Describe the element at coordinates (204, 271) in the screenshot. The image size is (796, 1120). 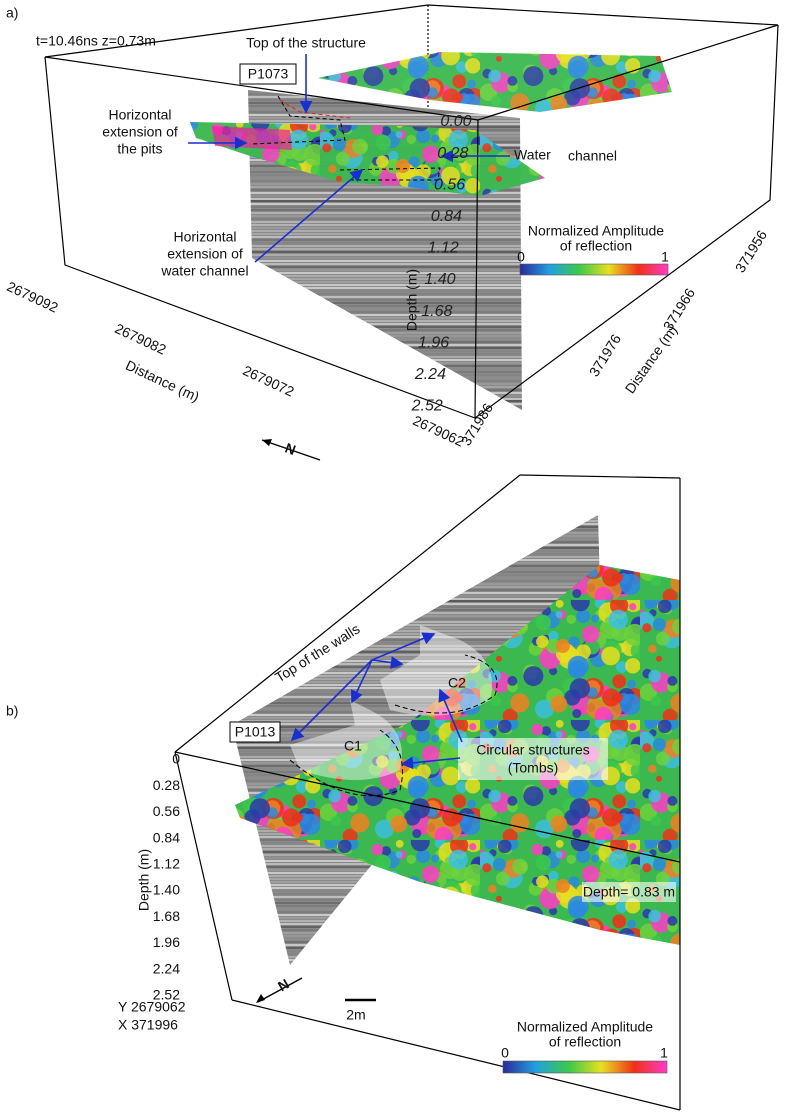
I see `annotation: water channel` at that location.